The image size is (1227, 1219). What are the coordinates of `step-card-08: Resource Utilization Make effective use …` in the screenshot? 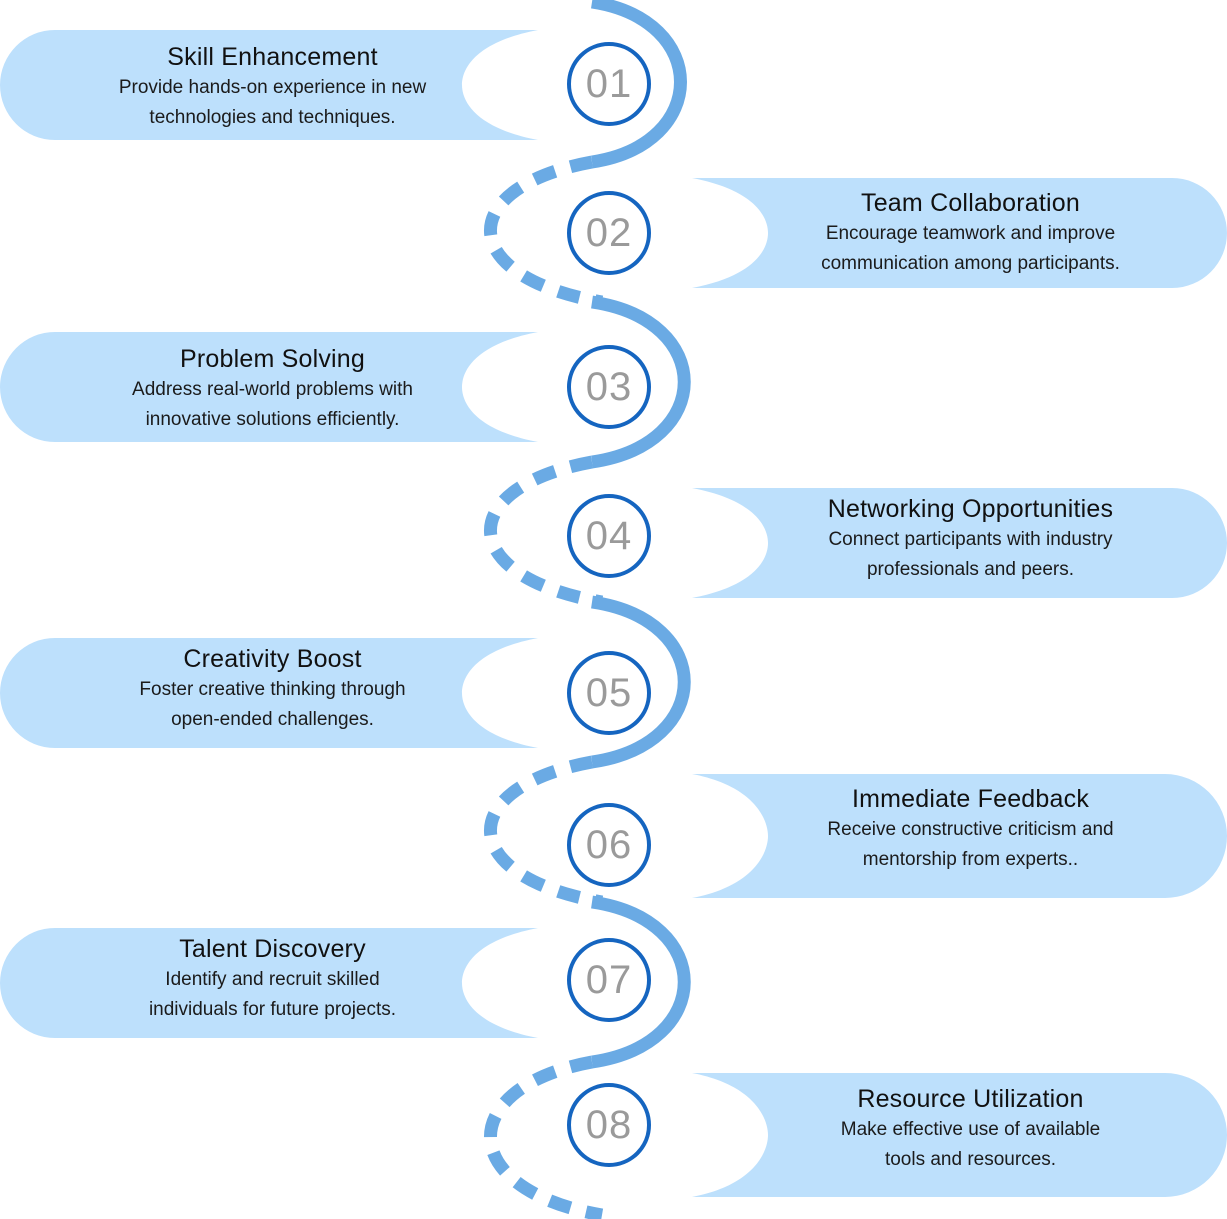 It's located at (970, 1129).